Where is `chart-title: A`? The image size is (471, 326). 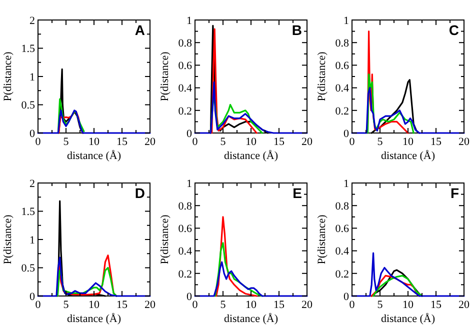 chart-title: A is located at coordinates (139, 30).